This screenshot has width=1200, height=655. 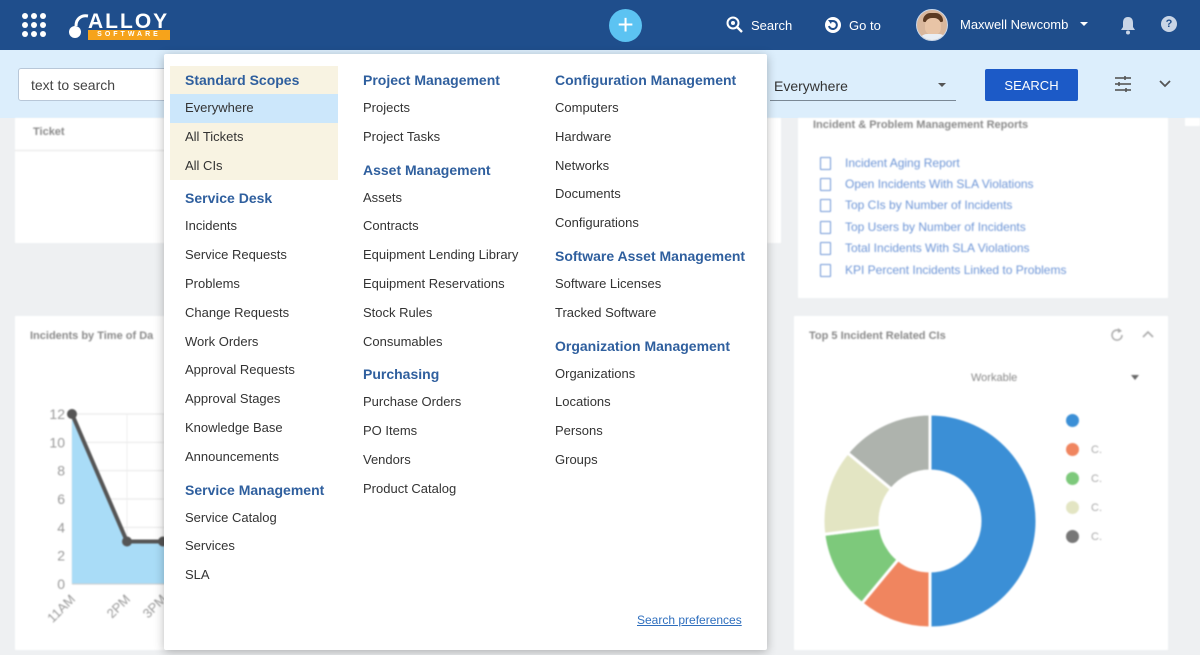 What do you see at coordinates (1123, 84) in the screenshot?
I see `filter-settings-icon` at bounding box center [1123, 84].